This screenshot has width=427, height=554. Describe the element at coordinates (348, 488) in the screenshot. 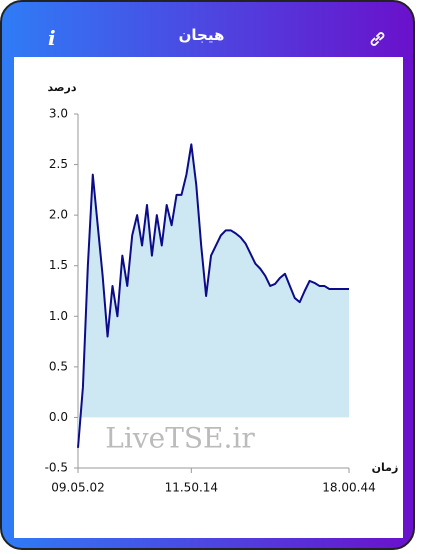

I see `x-tick-label: 18.00.44` at that location.